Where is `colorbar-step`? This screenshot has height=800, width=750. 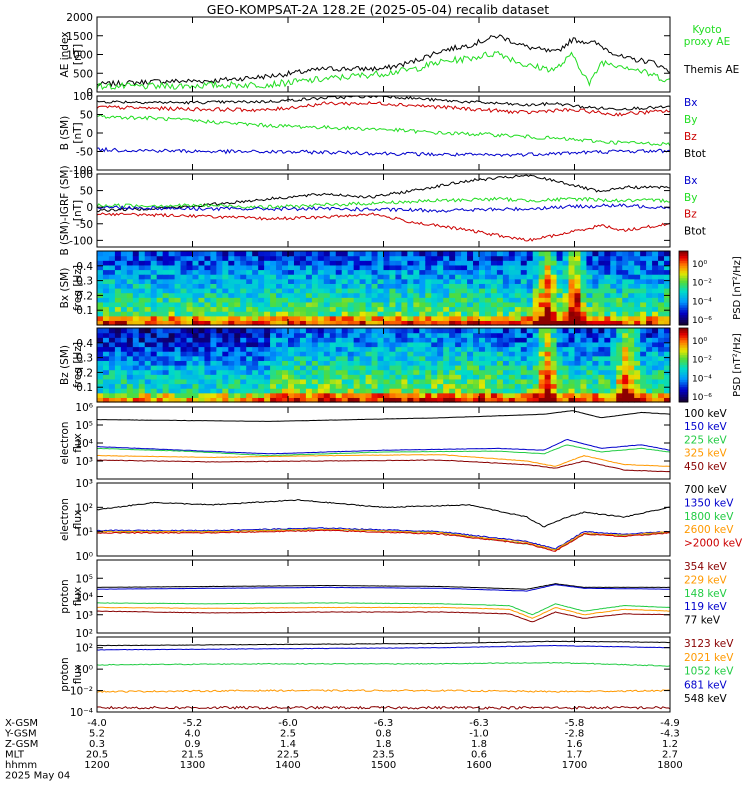
colorbar-step is located at coordinates (683, 379).